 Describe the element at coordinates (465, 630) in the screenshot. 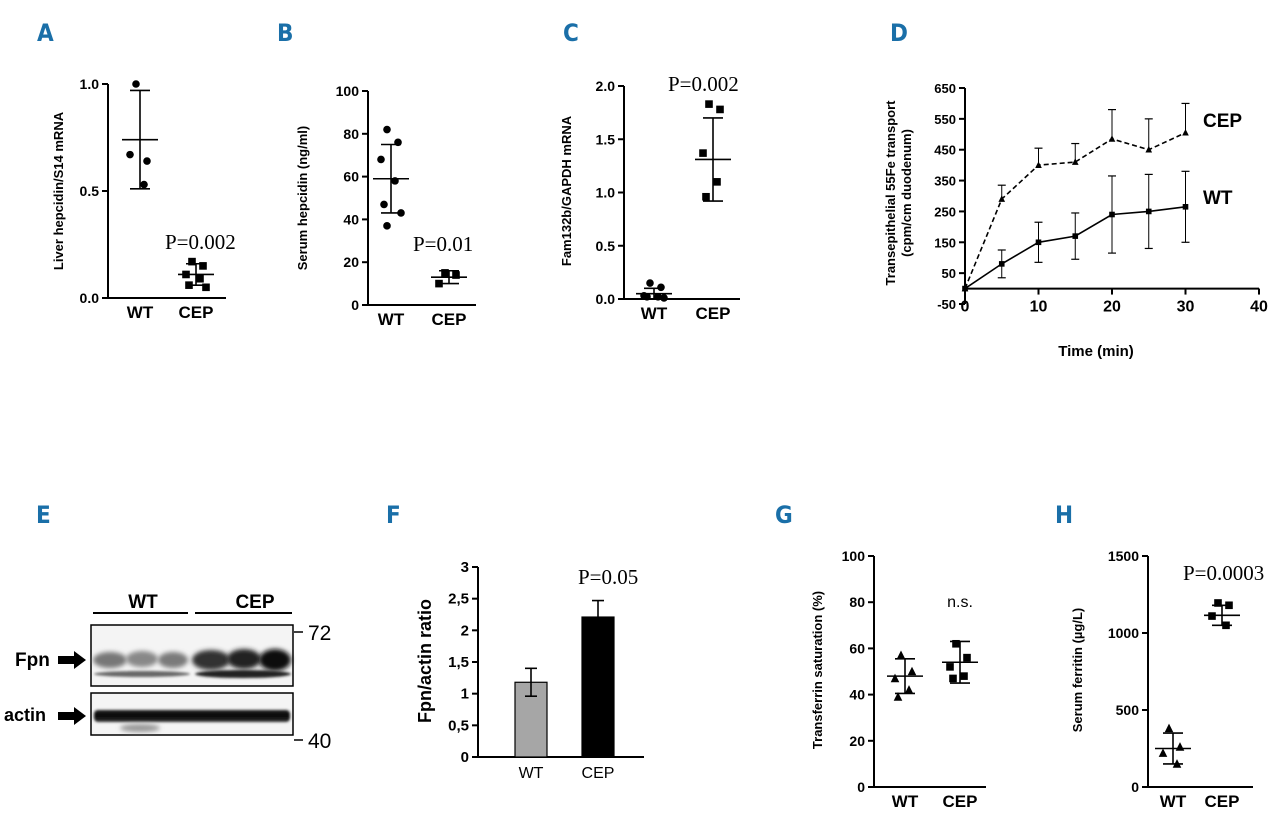

I see `panel-f-ytick-label: 2` at that location.